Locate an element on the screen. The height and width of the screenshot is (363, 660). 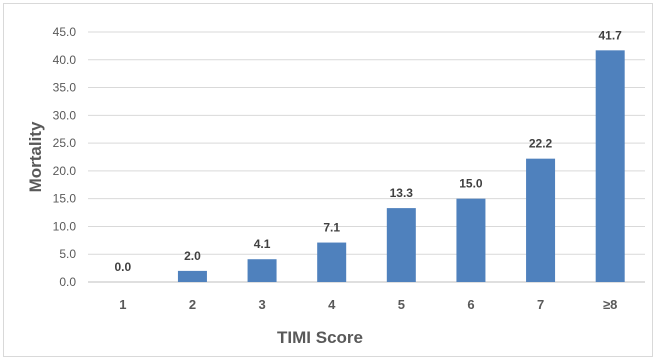
y-axis-ticks: 0.0 5.0 10.0 15.0 20.0 25.0 30.0 35.0 40.0 45.0 is located at coordinates (65, 157).